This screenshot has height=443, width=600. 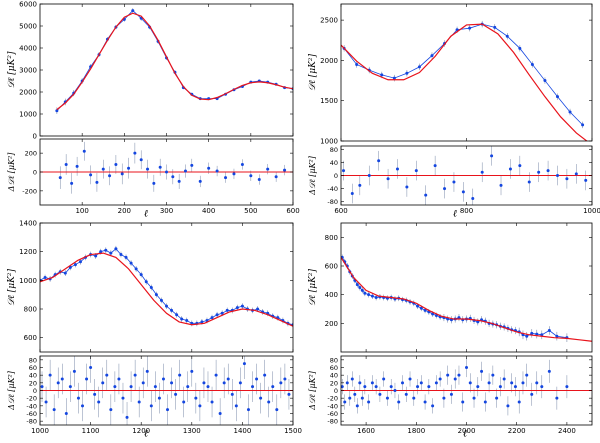 I want to click on y-tick-label: 5000, so click(x=28, y=27).